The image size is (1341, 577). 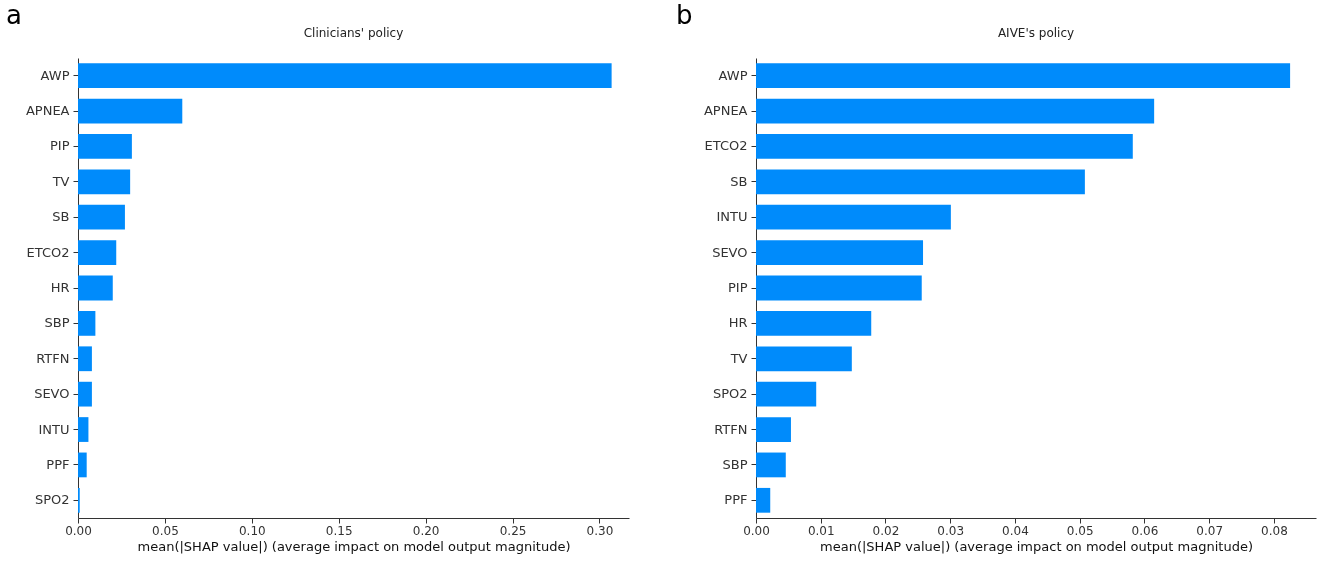 I want to click on x-tick-label: 0.04, so click(x=1015, y=530).